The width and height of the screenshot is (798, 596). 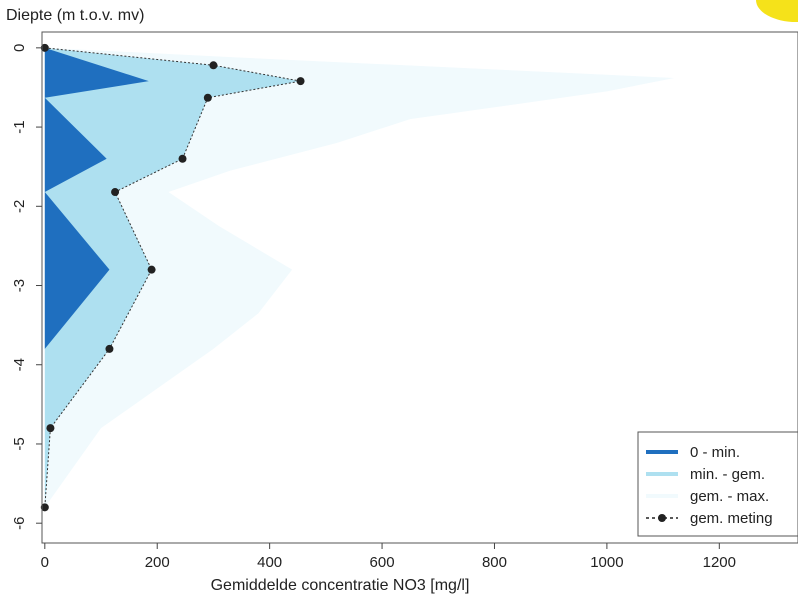 I want to click on x-axis-title: Gemiddelde concentratie NO3 [mg/l], so click(x=340, y=585).